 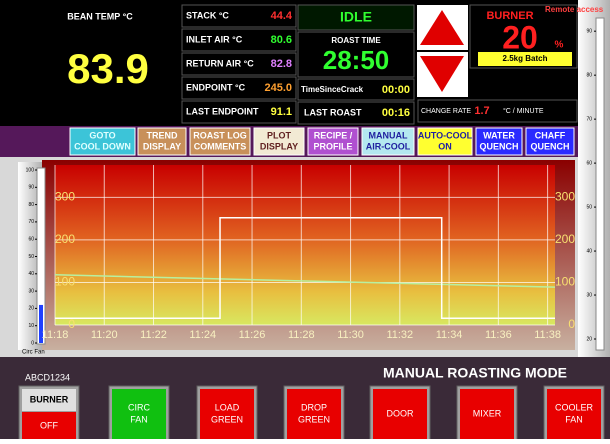 I want to click on function-button-label: ROAST LOG, so click(x=220, y=135).